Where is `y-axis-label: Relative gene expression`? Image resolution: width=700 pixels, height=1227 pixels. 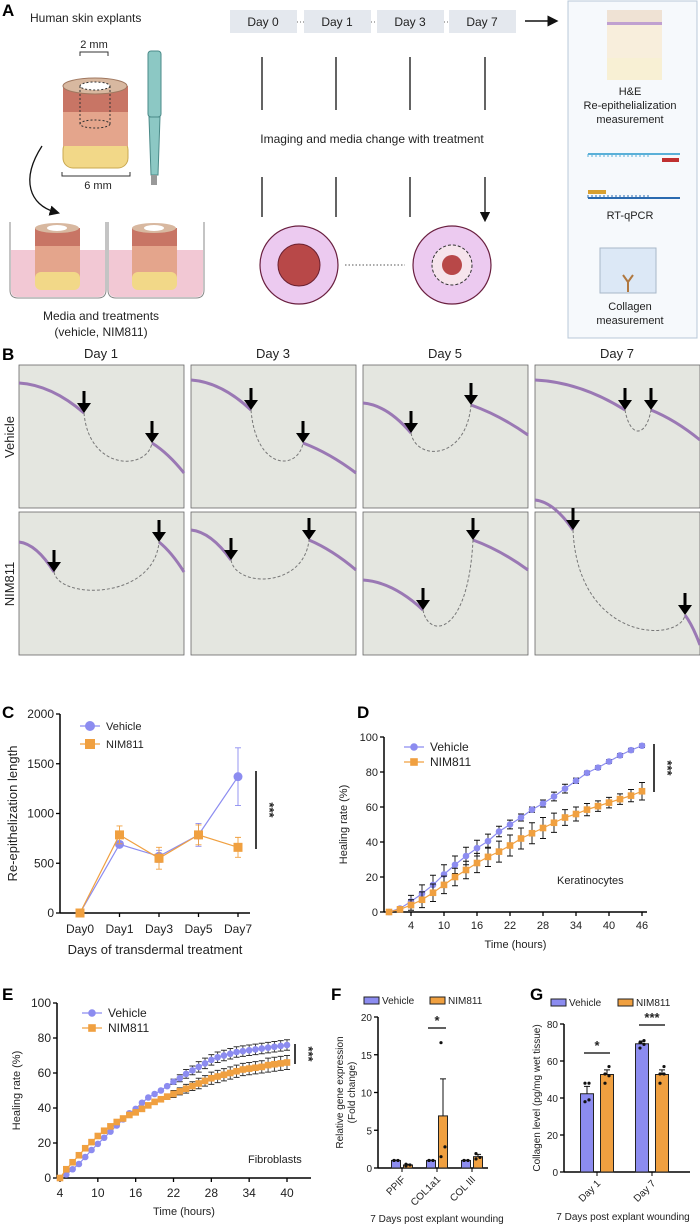 y-axis-label: Relative gene expression is located at coordinates (340, 1092).